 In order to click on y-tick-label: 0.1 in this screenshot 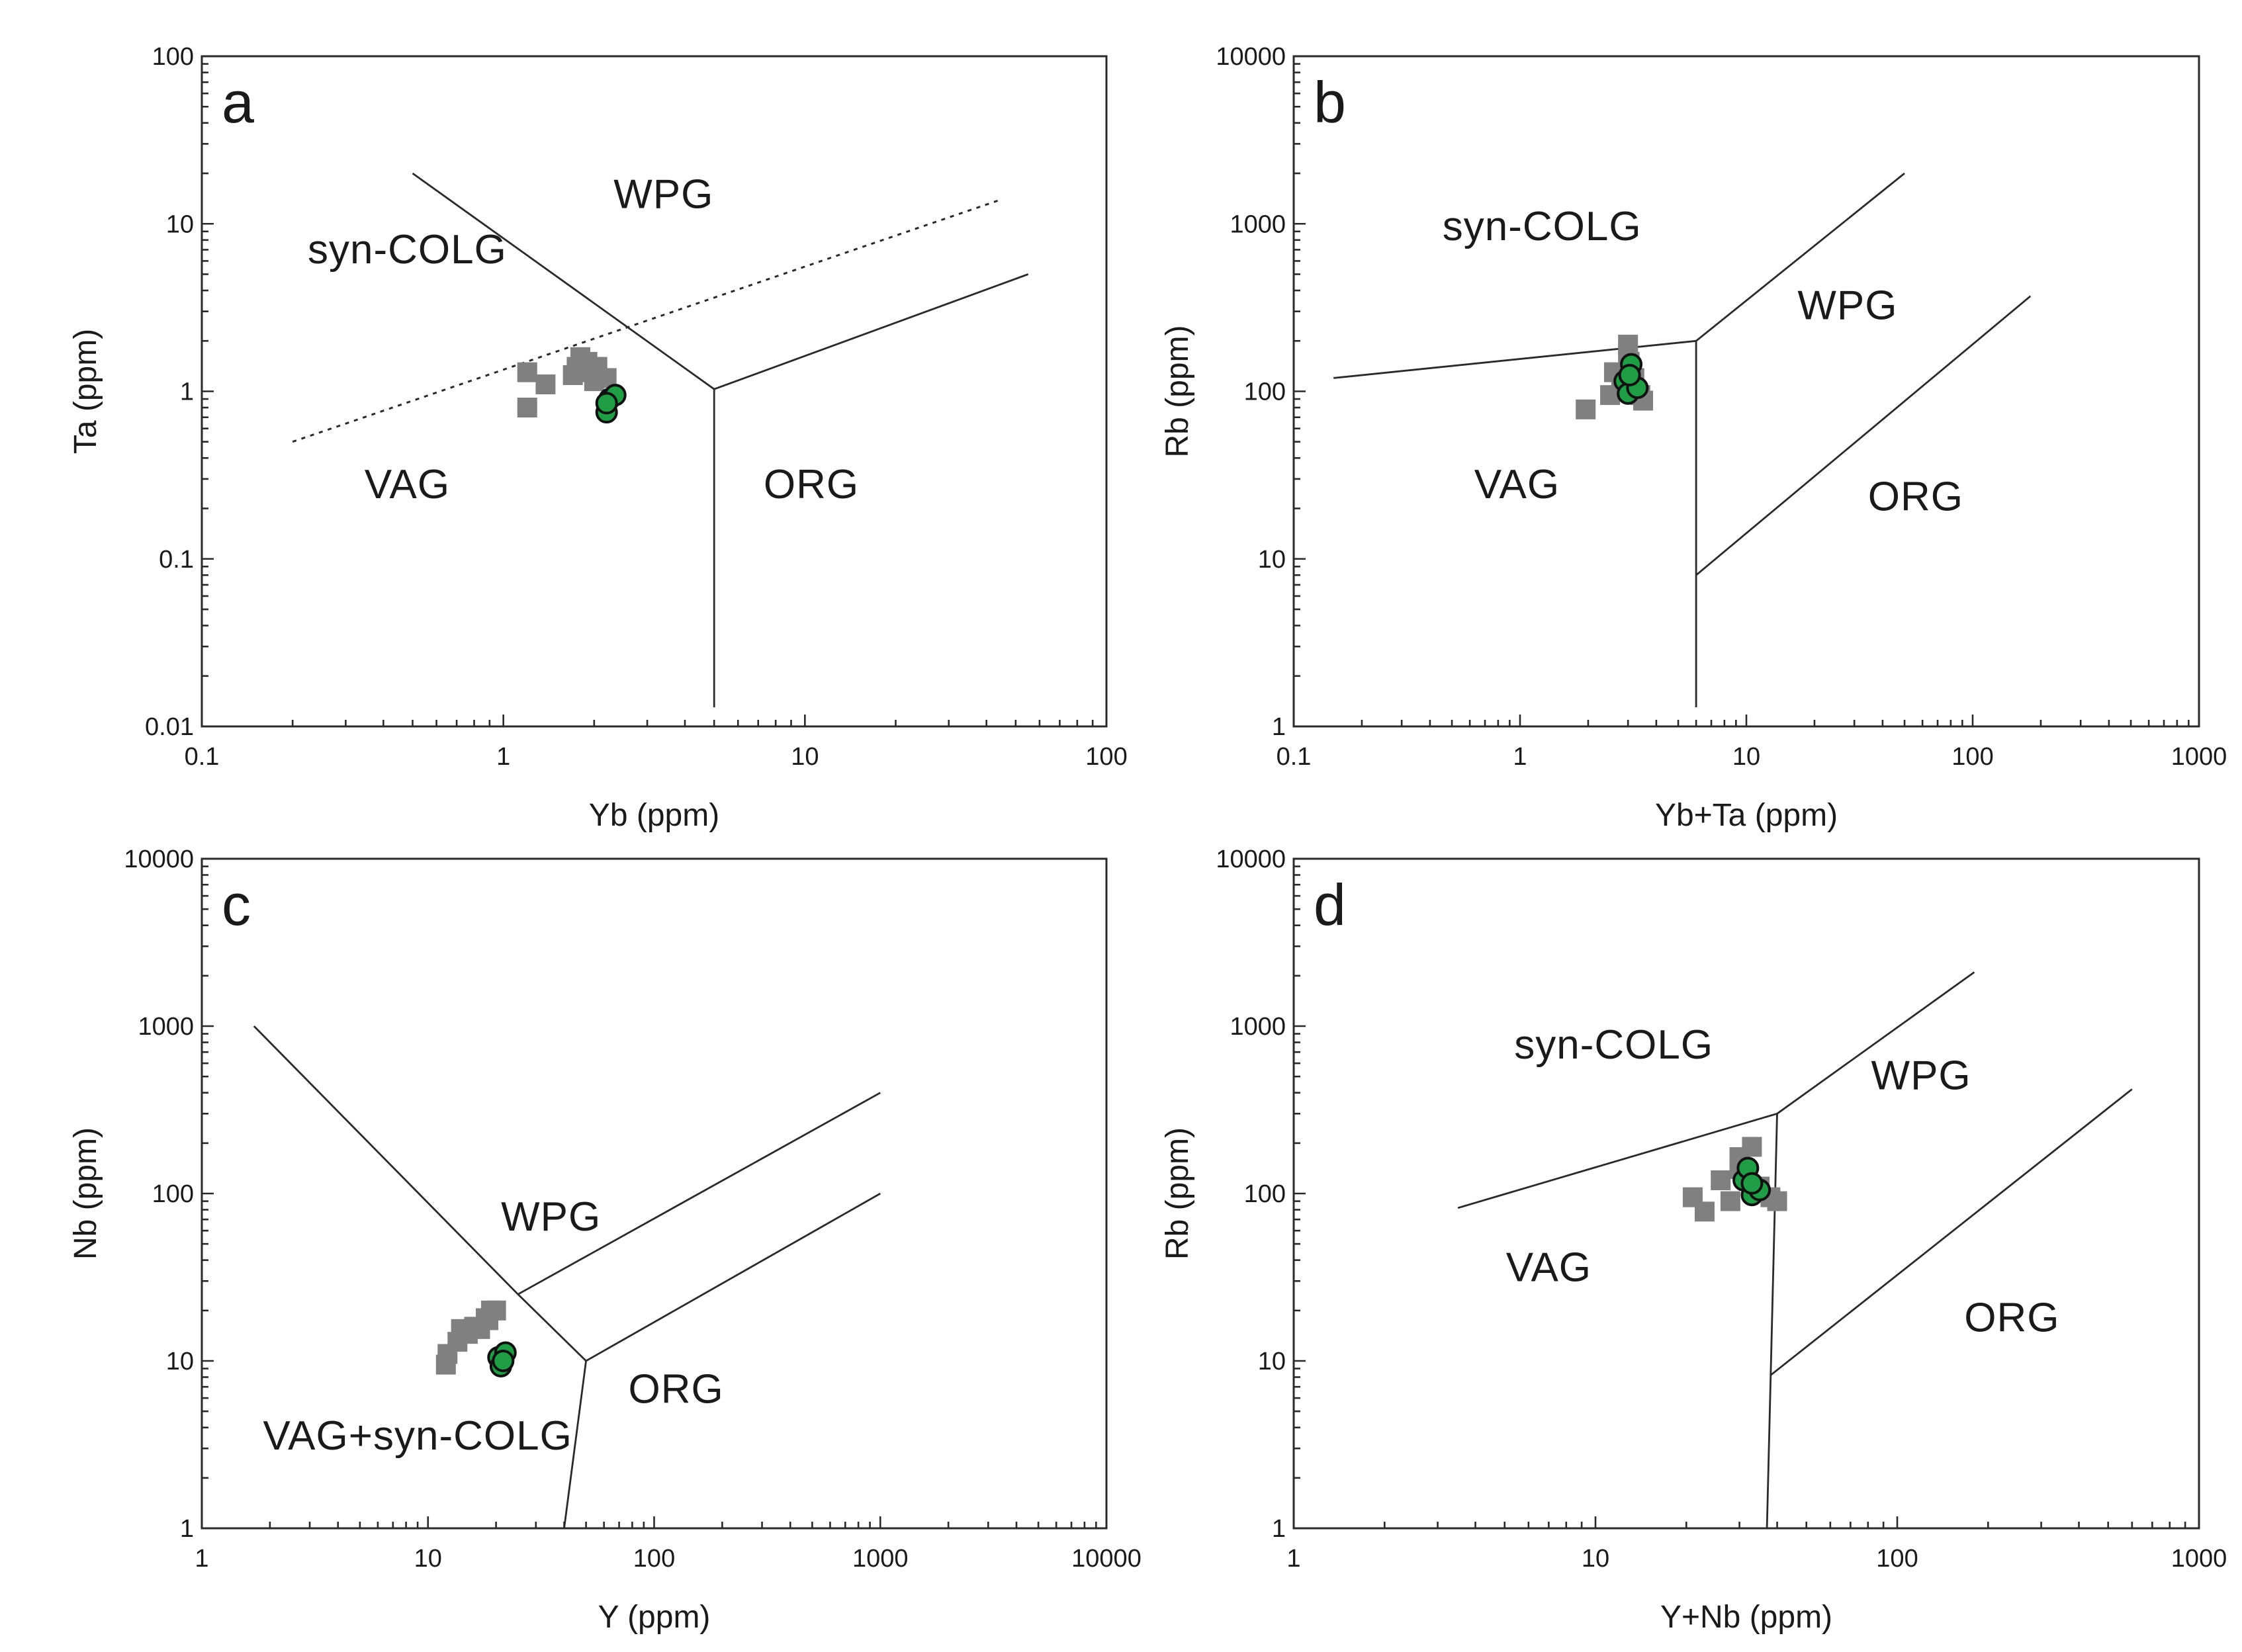, I will do `click(176, 560)`.